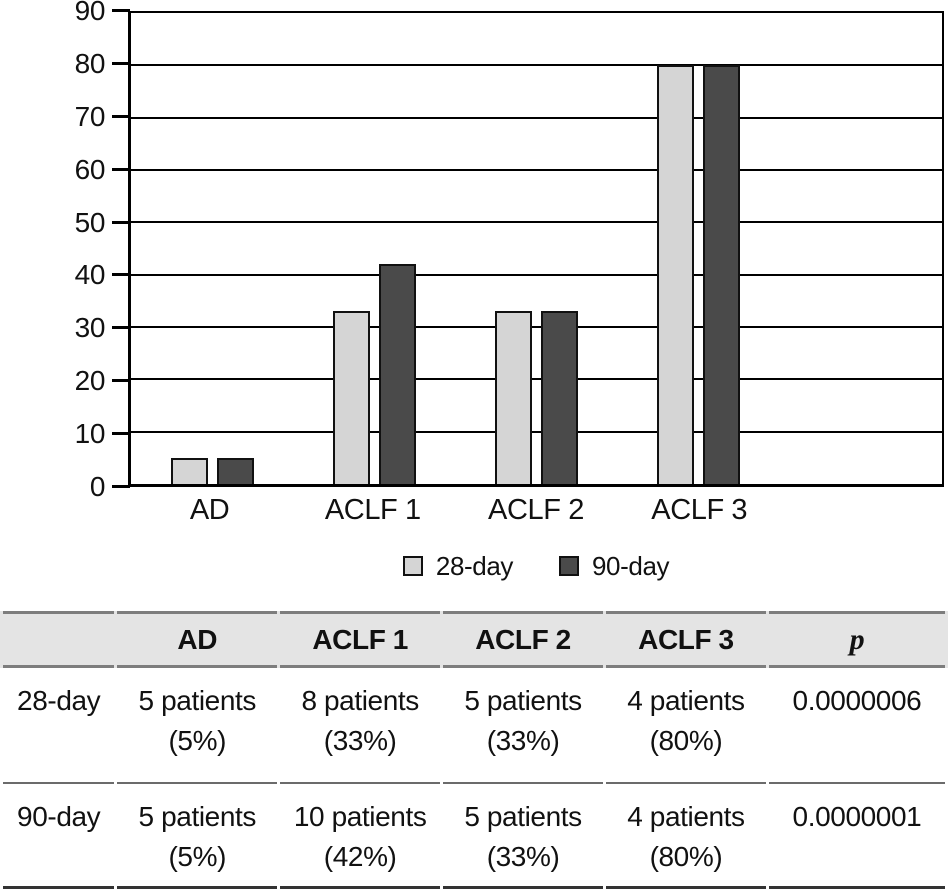 Image resolution: width=948 pixels, height=892 pixels. I want to click on y-tick-label: 10, so click(90, 434).